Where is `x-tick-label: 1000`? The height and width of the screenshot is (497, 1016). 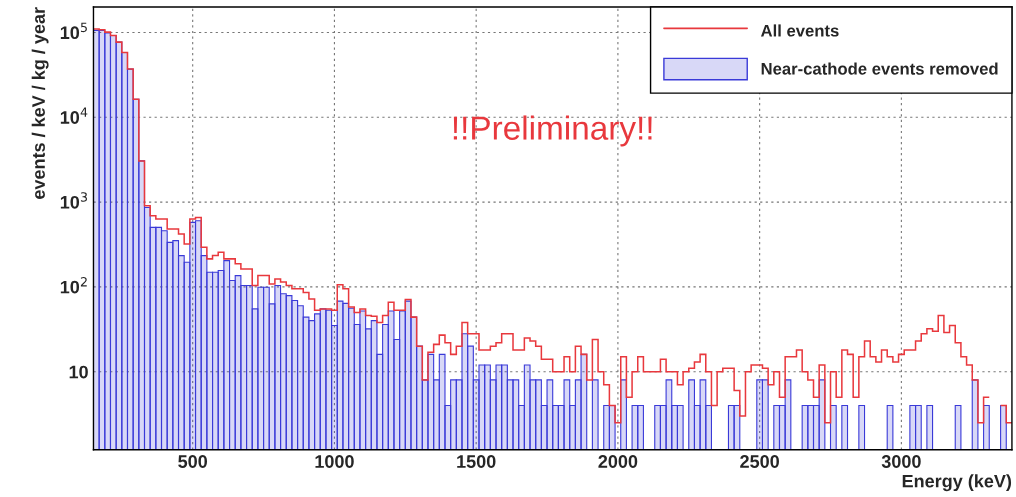 x-tick-label: 1000 is located at coordinates (334, 461).